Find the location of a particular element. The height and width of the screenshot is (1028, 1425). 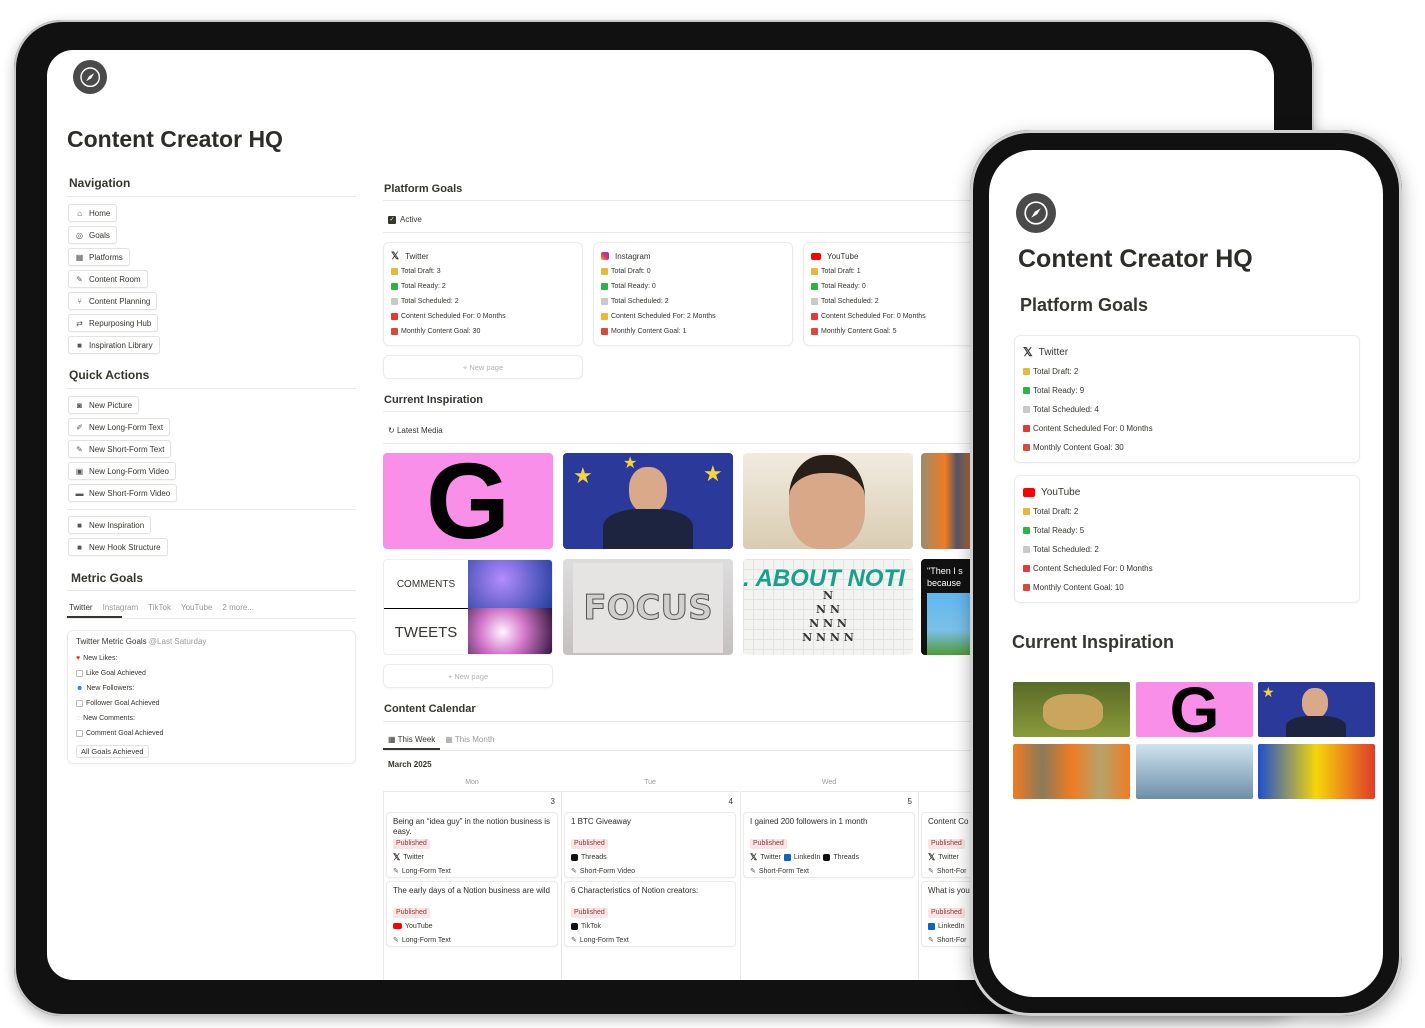

entry-title: 6 Characteristics of Notion creators: is located at coordinates (635, 890).